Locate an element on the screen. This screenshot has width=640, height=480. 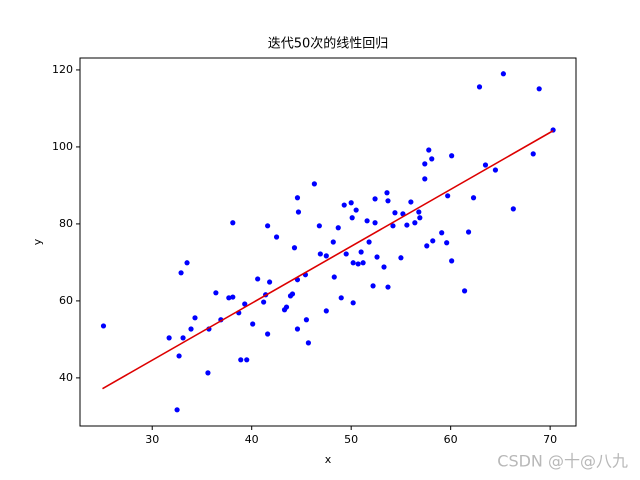
y-tick-label: 40 is located at coordinates (66, 377).